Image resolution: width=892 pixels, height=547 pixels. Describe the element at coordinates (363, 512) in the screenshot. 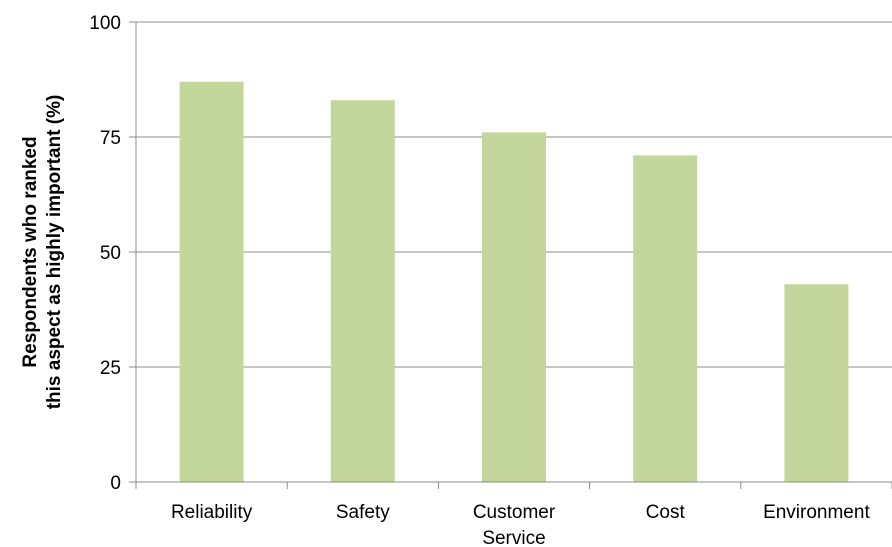

I see `x-tick-label: Safety` at that location.